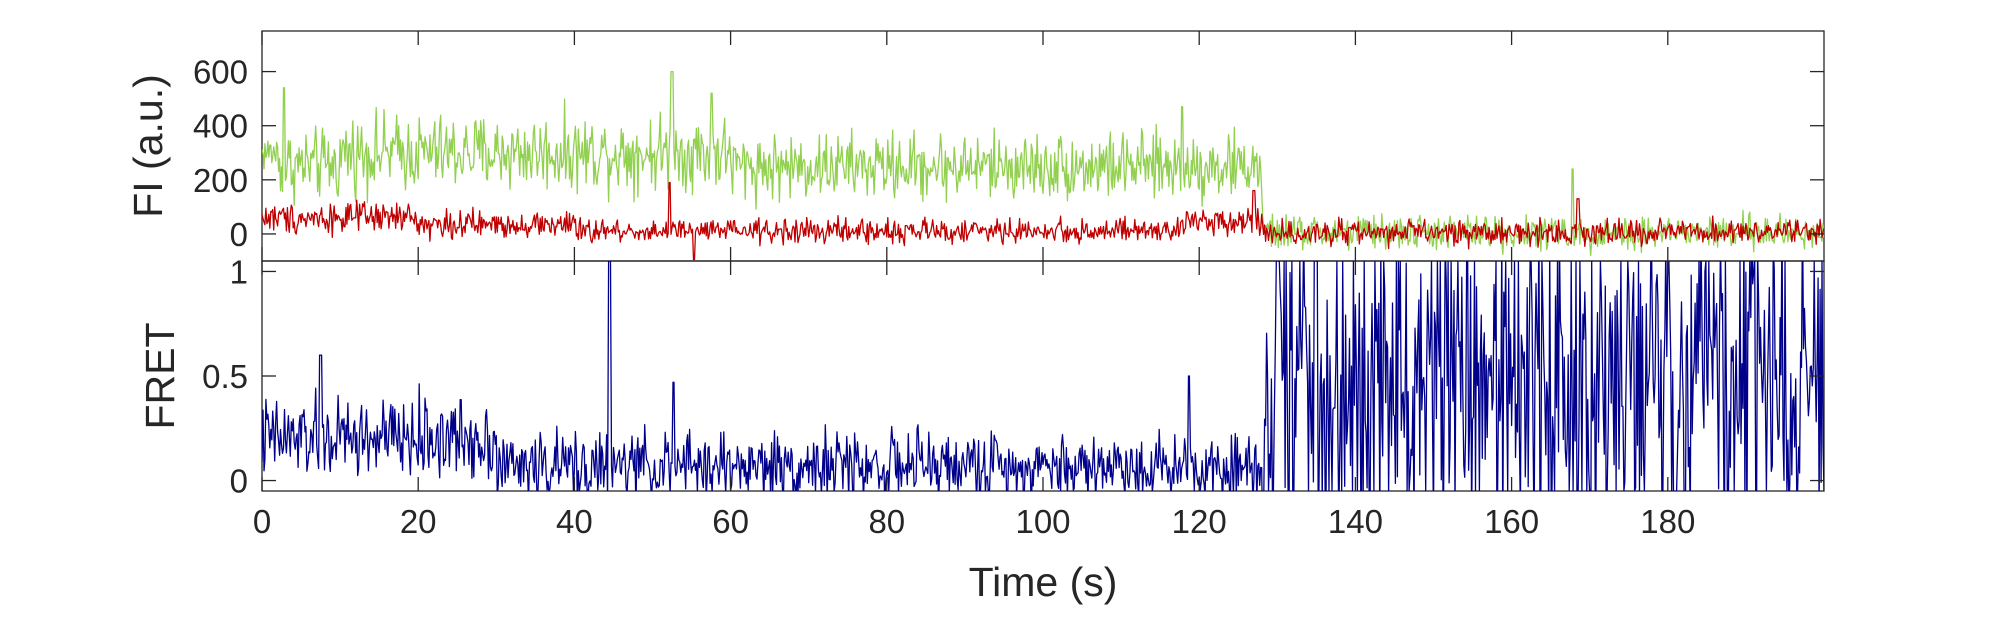 The width and height of the screenshot is (2005, 625). What do you see at coordinates (1043, 582) in the screenshot?
I see `time-x-axis-label: Time (s)` at bounding box center [1043, 582].